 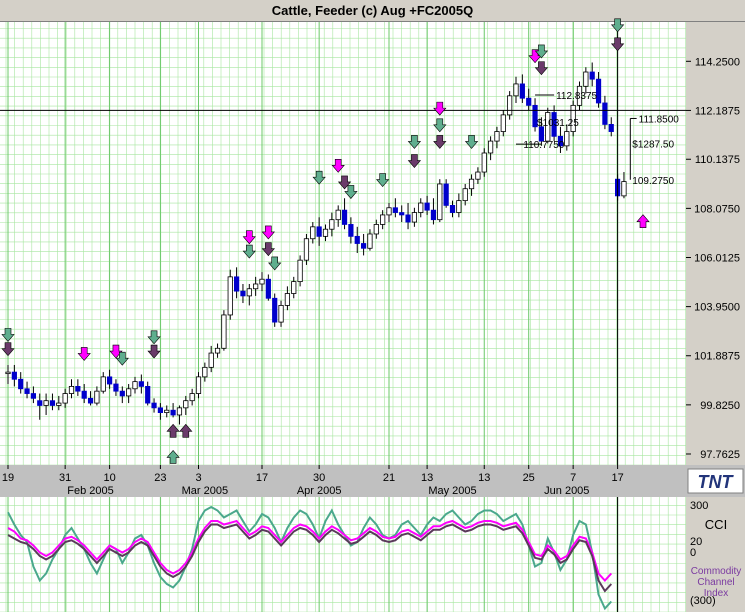 What do you see at coordinates (319, 491) in the screenshot?
I see `month-label: Apr 2005` at bounding box center [319, 491].